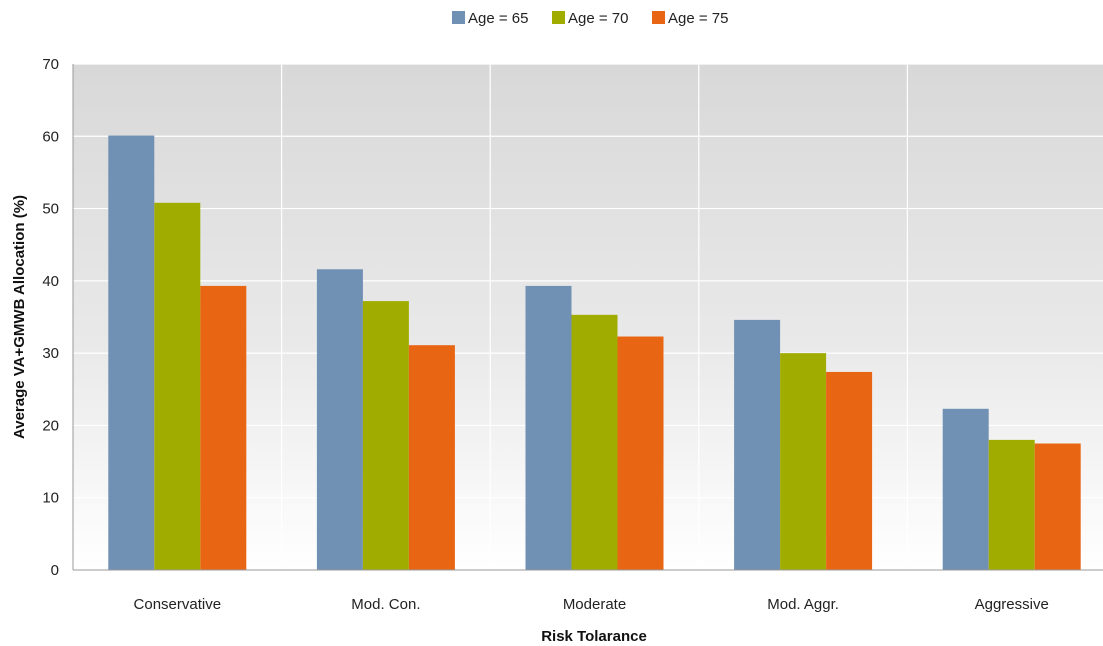  Describe the element at coordinates (1012, 604) in the screenshot. I see `x-tick-label: Aggressive` at that location.